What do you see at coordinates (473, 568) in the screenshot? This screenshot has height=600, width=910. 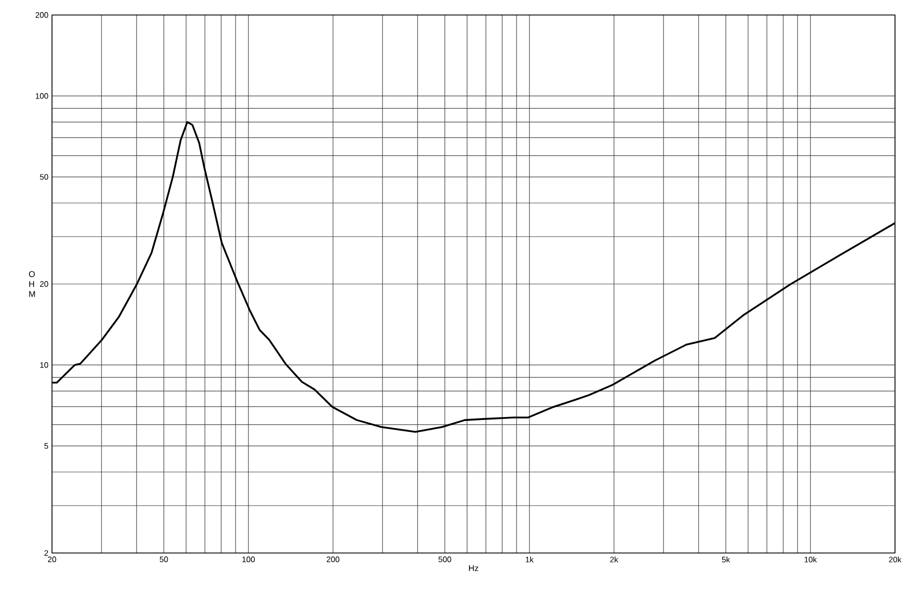 I see `x-axis-title: Hz` at bounding box center [473, 568].